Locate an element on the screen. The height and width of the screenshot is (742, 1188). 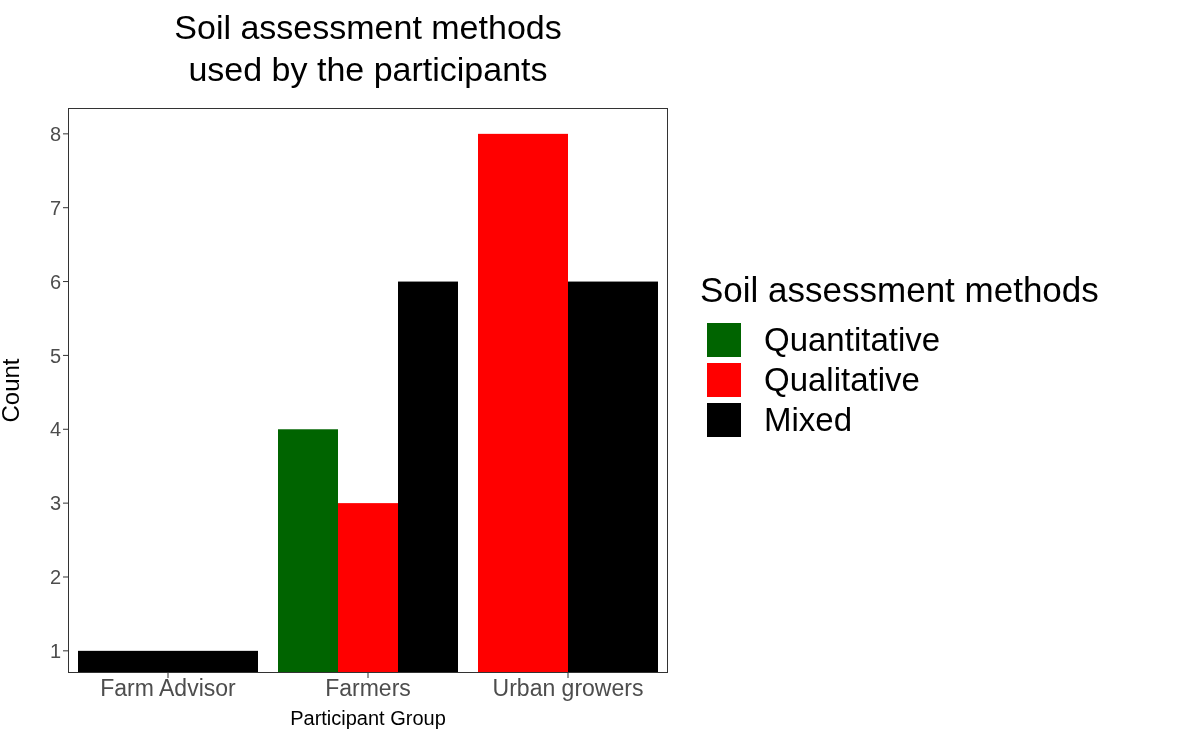
x-axis-title: Participant Group is located at coordinates (368, 718).